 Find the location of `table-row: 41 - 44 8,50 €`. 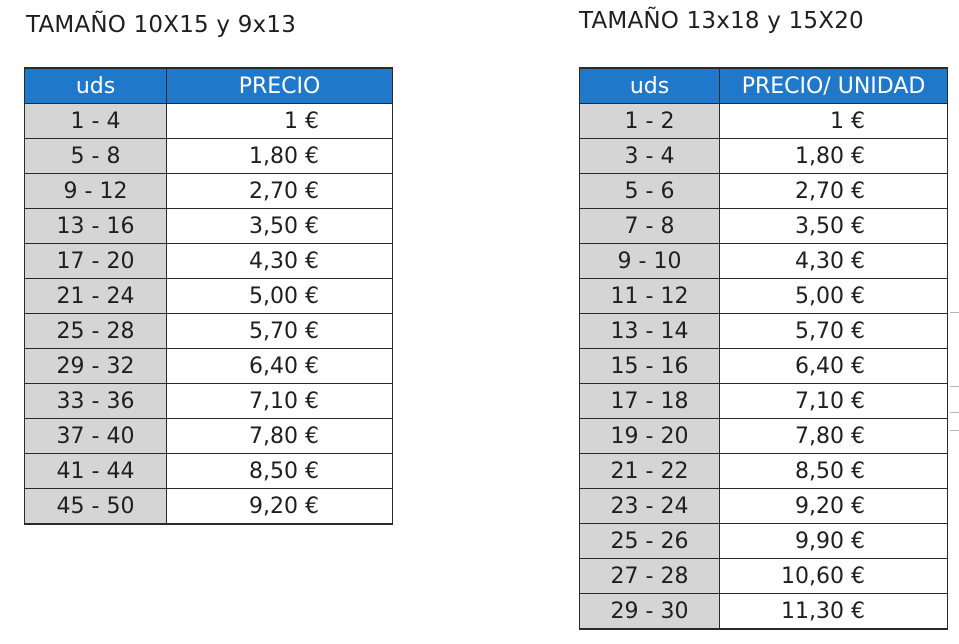

table-row: 41 - 44 8,50 € is located at coordinates (208, 471).